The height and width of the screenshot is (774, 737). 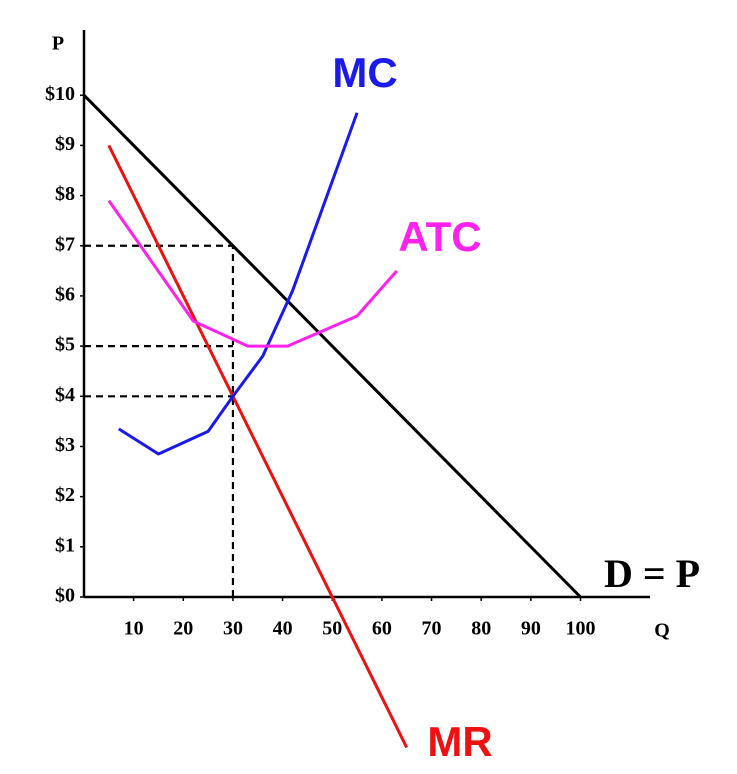 What do you see at coordinates (662, 631) in the screenshot?
I see `x-axis-label: Q` at bounding box center [662, 631].